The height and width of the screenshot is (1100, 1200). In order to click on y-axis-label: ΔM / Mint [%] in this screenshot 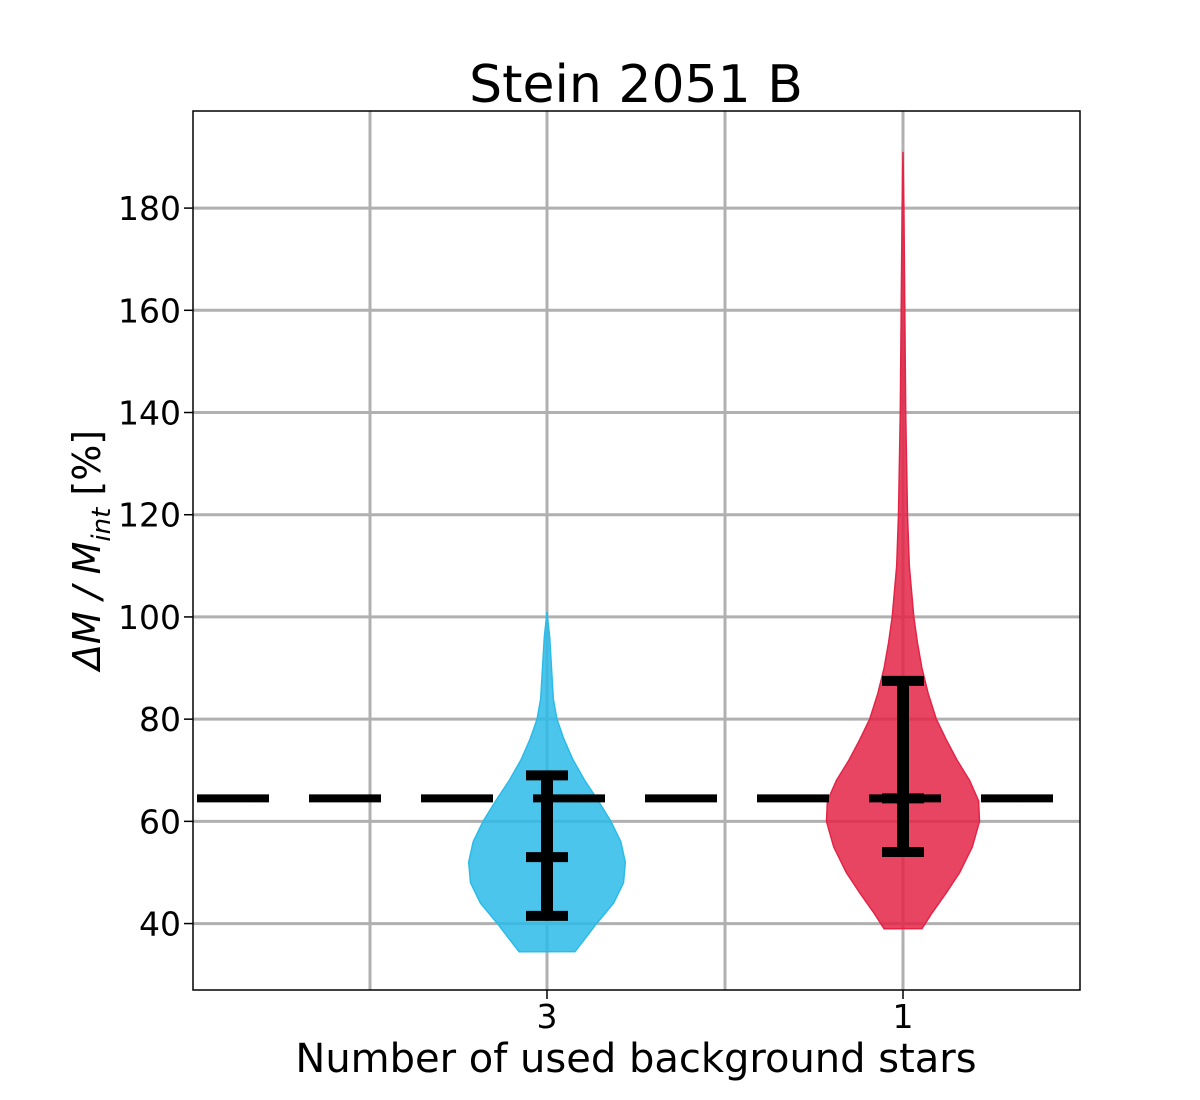, I will do `click(91, 551)`.